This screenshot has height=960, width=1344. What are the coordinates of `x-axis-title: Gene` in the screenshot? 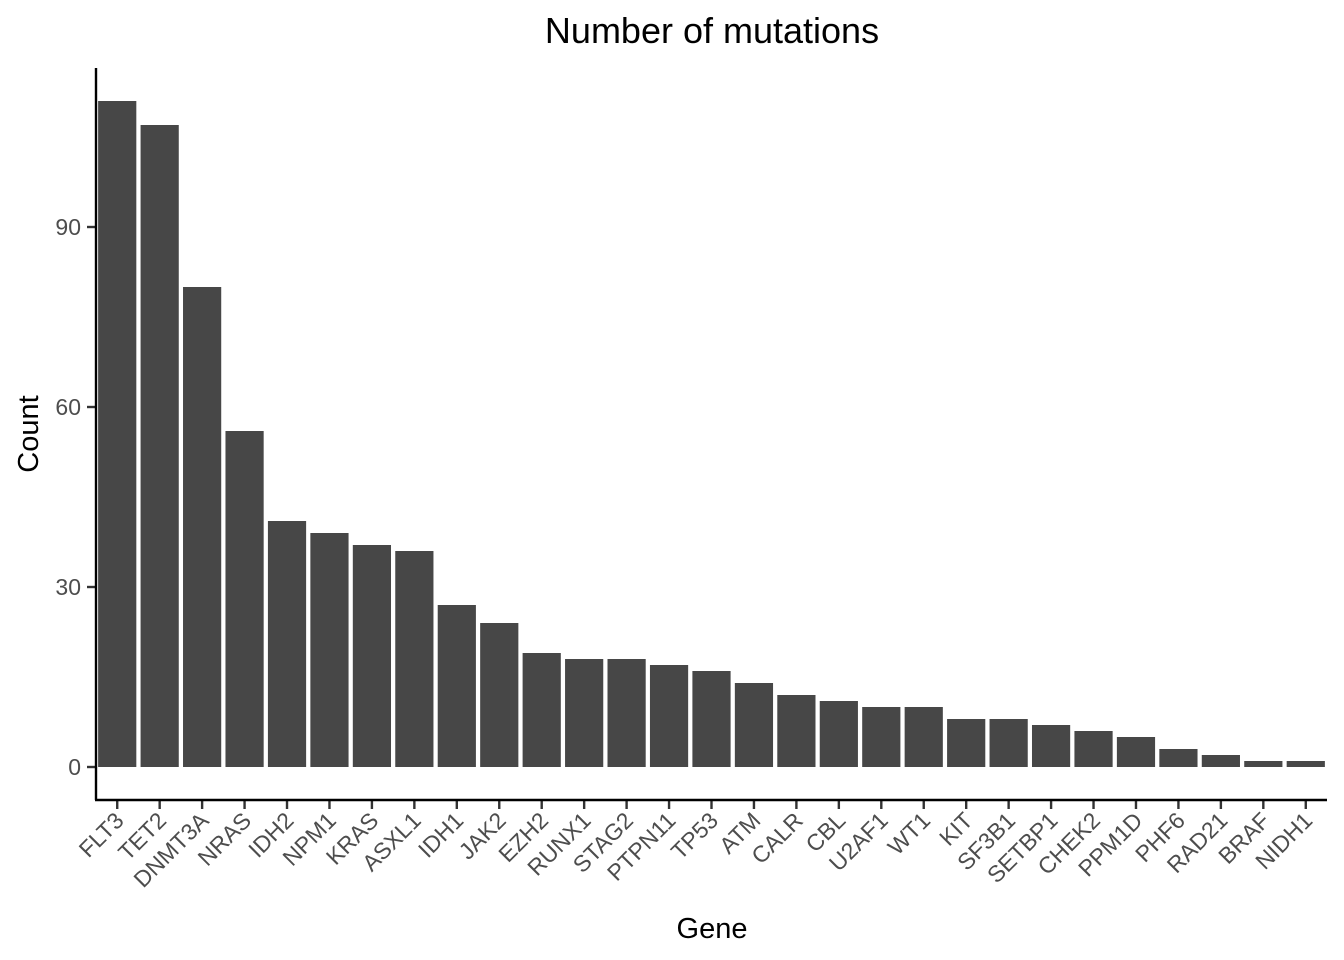 It's located at (712, 929).